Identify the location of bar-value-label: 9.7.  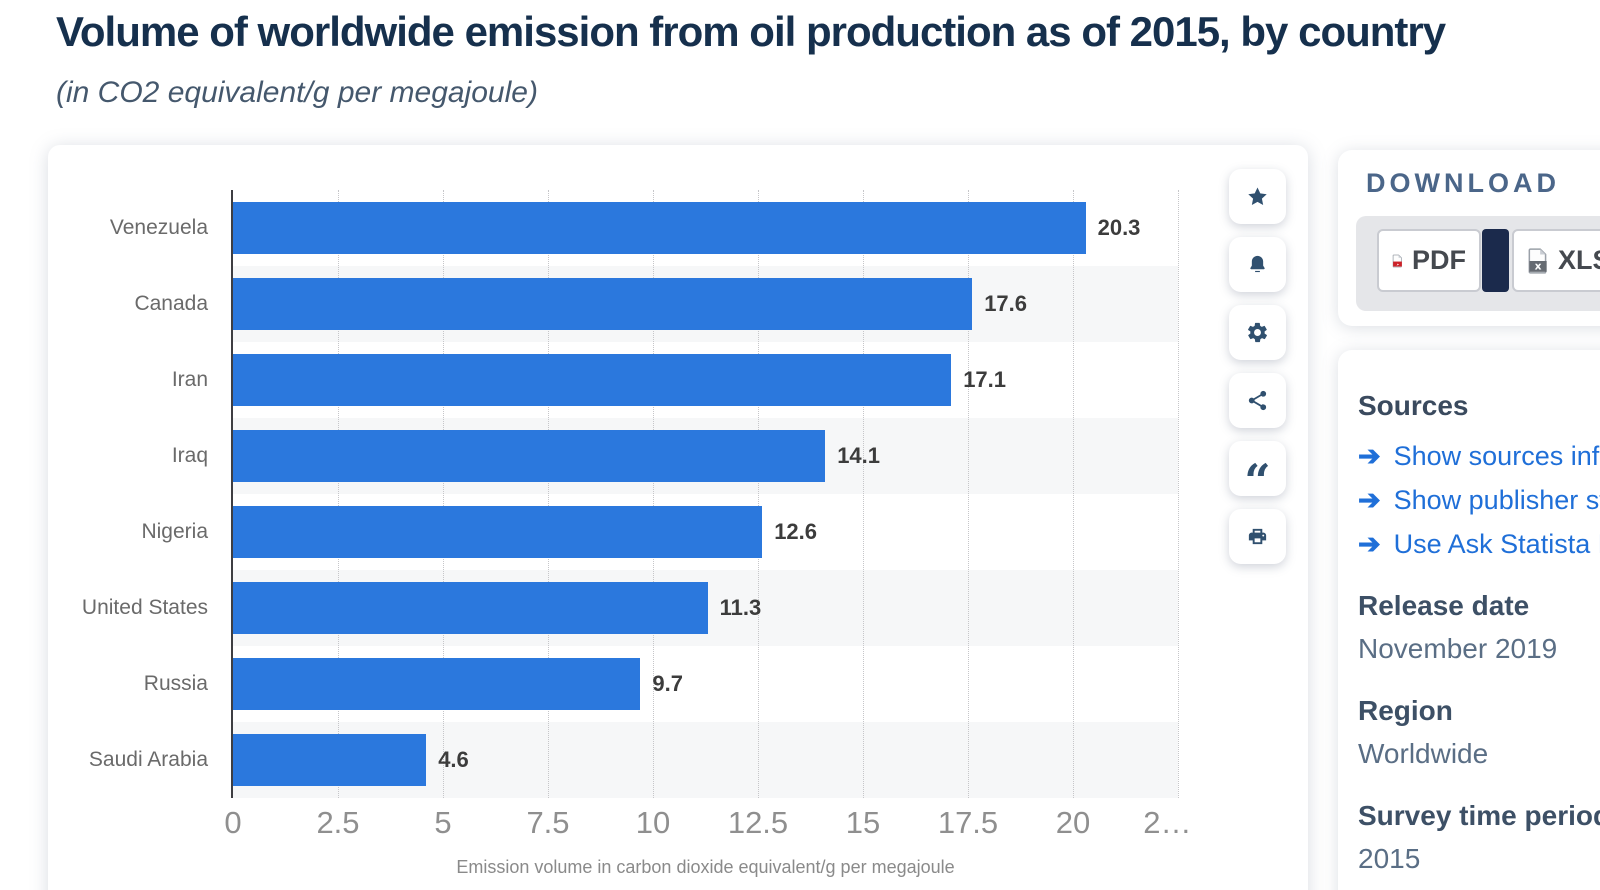
(667, 683).